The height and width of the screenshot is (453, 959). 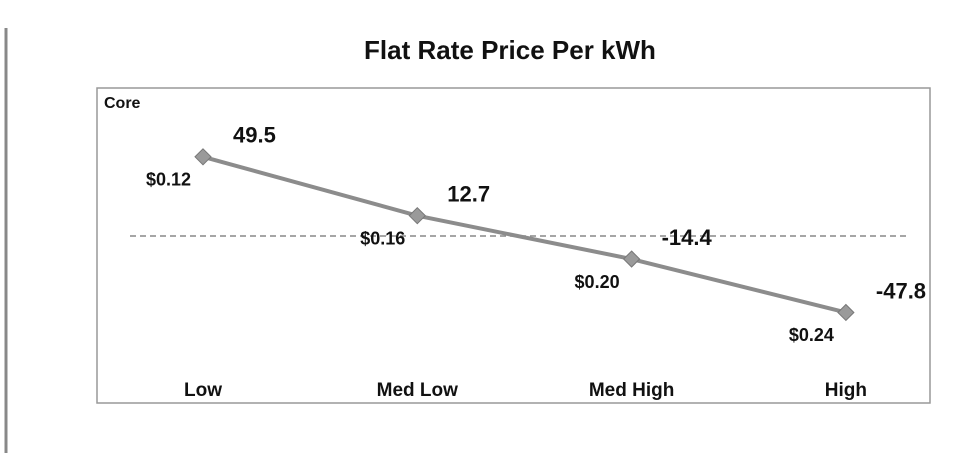 What do you see at coordinates (382, 238) in the screenshot?
I see `price-label: $0.16` at bounding box center [382, 238].